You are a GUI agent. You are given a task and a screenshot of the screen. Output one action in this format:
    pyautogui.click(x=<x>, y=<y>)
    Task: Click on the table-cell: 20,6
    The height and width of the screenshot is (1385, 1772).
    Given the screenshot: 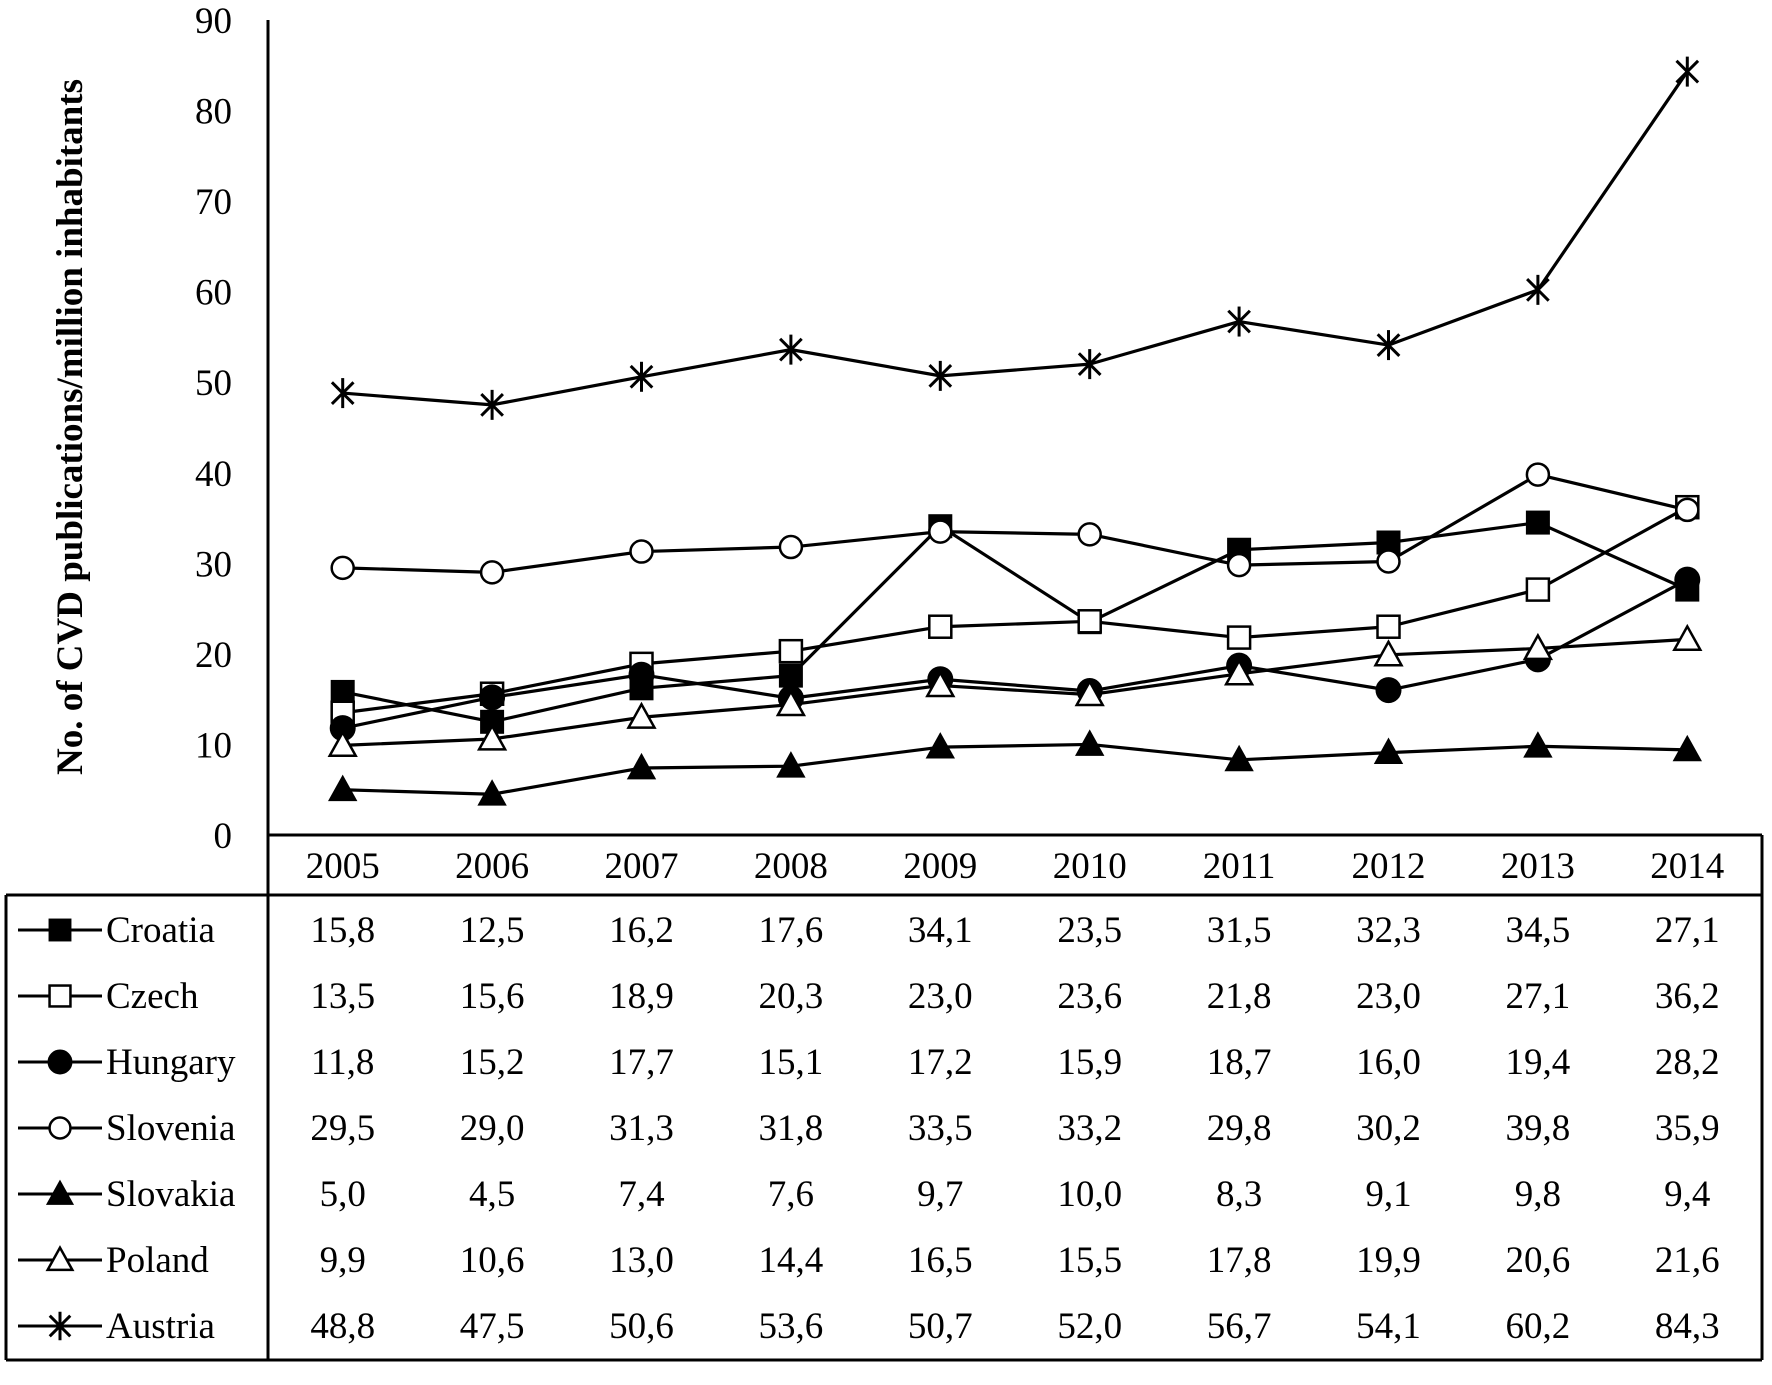 What is the action you would take?
    pyautogui.click(x=1538, y=1260)
    